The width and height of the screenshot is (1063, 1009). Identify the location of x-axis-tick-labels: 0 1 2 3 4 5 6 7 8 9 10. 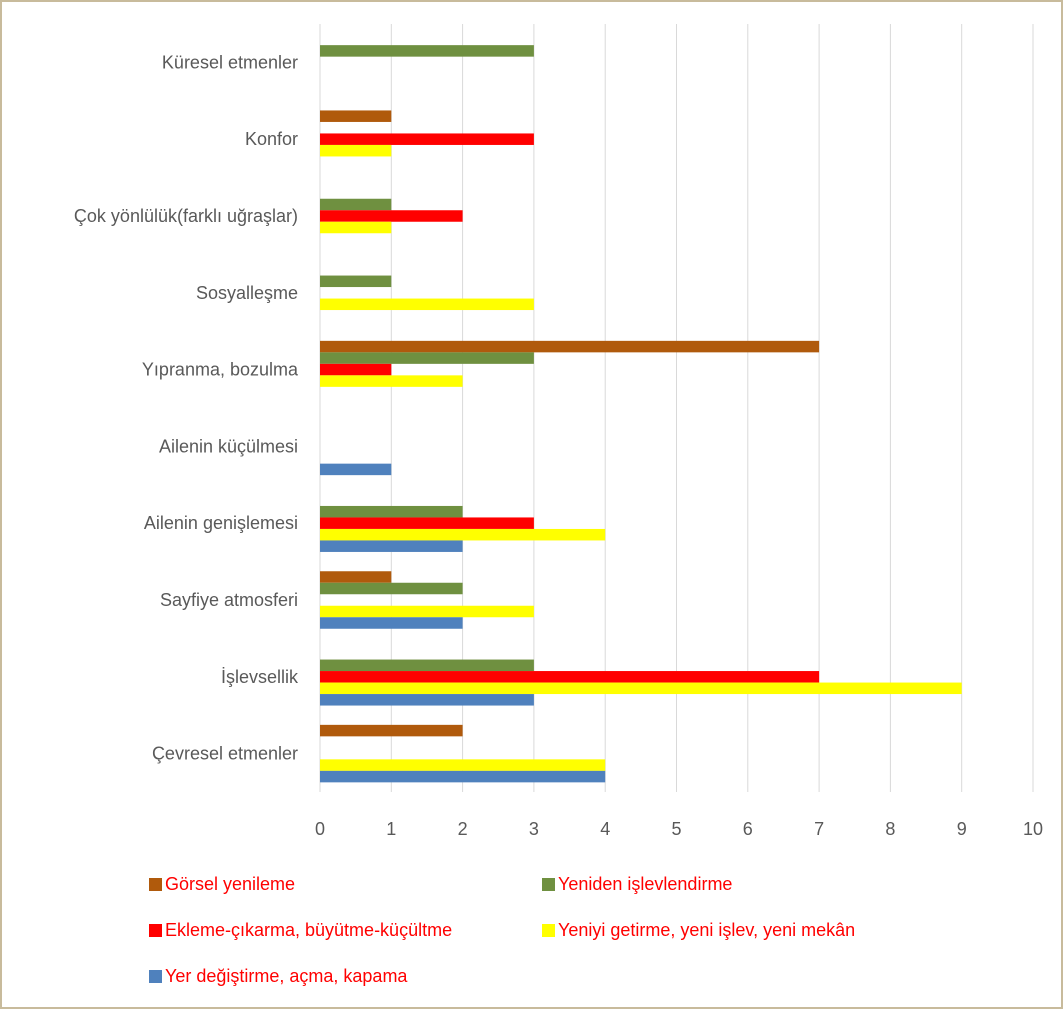
(679, 829).